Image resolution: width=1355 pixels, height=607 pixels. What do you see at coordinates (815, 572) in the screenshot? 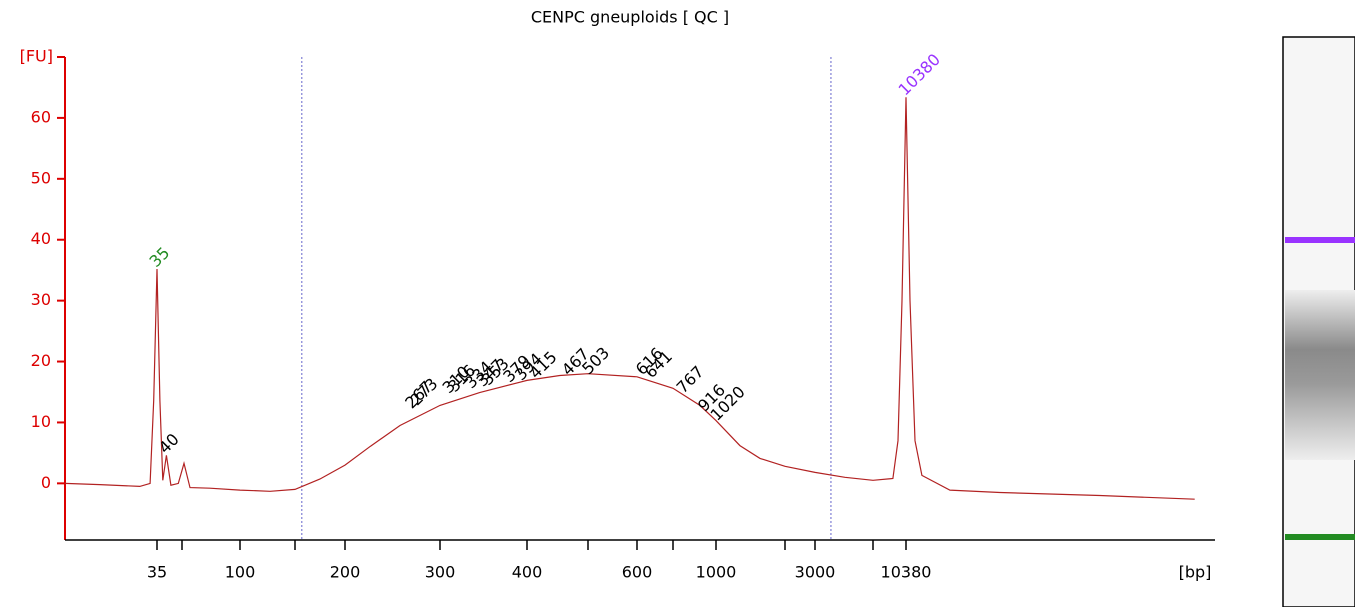
I see `x-tick-label: 3000` at bounding box center [815, 572].